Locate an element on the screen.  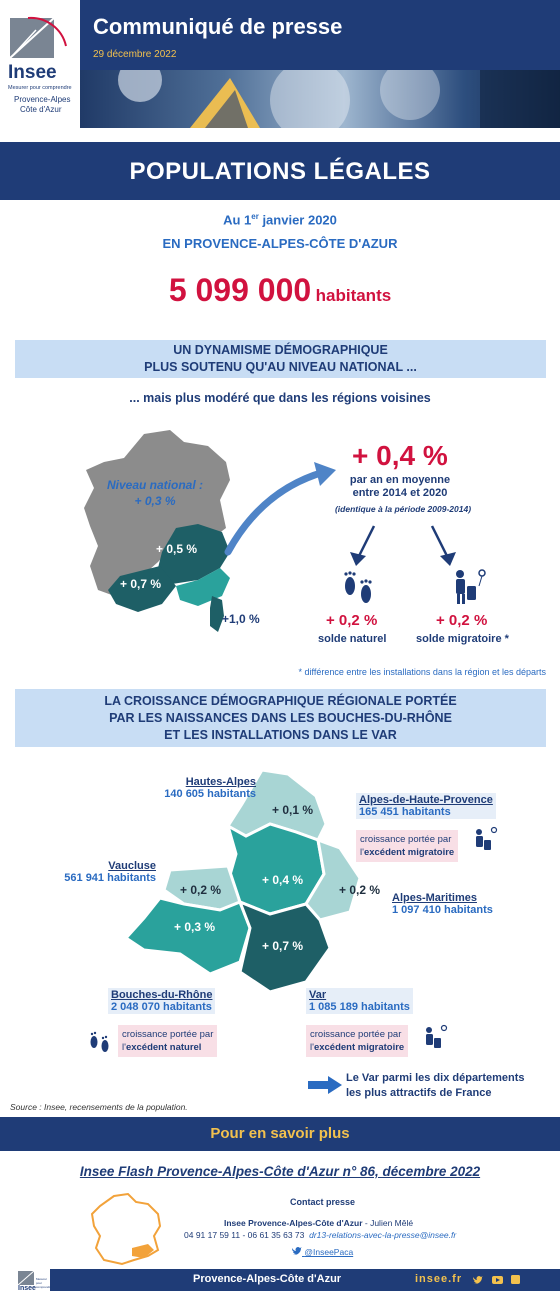
footer-logo-tagline: Mesurer pour comprendre is located at coordinates (44, 1283).